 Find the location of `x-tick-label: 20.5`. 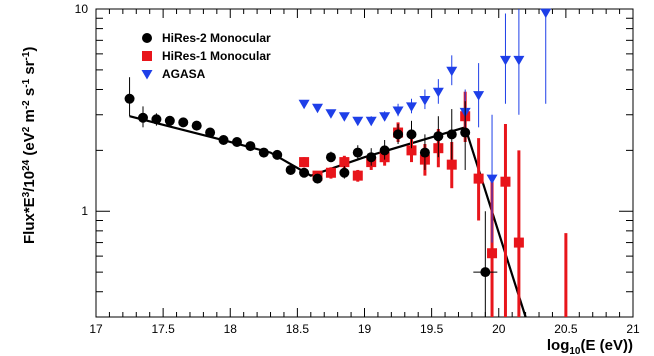

x-tick-label: 20.5 is located at coordinates (566, 329).